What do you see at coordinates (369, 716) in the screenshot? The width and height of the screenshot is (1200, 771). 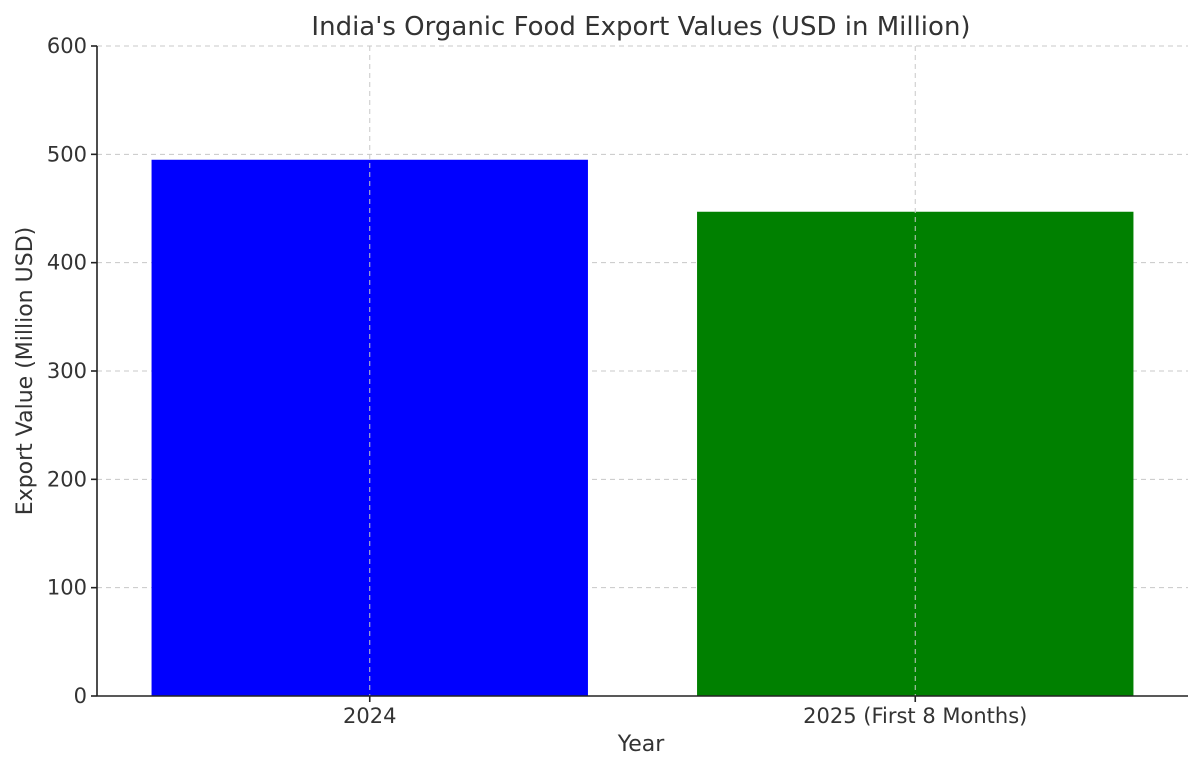 I see `x-tick-label: 2024` at bounding box center [369, 716].